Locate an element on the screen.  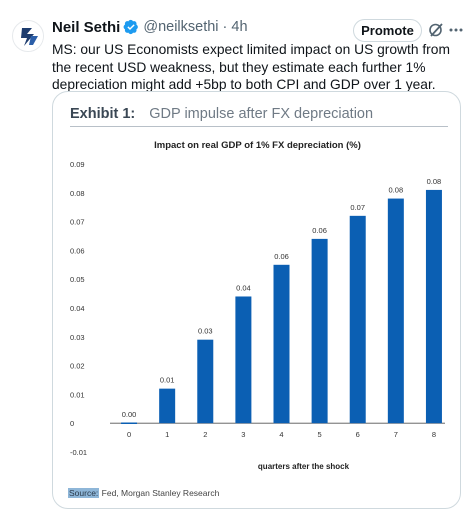
tweet-header: Neil Sethi @neilksethi · 4h is located at coordinates (150, 27).